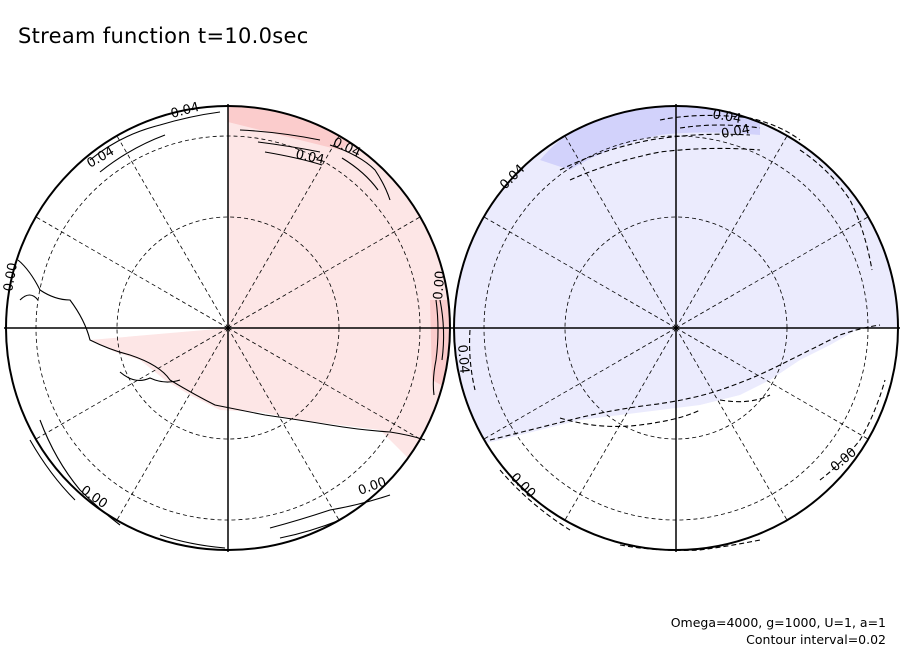  What do you see at coordinates (163, 36) in the screenshot?
I see `plot-title: Stream function t=10.0sec` at bounding box center [163, 36].